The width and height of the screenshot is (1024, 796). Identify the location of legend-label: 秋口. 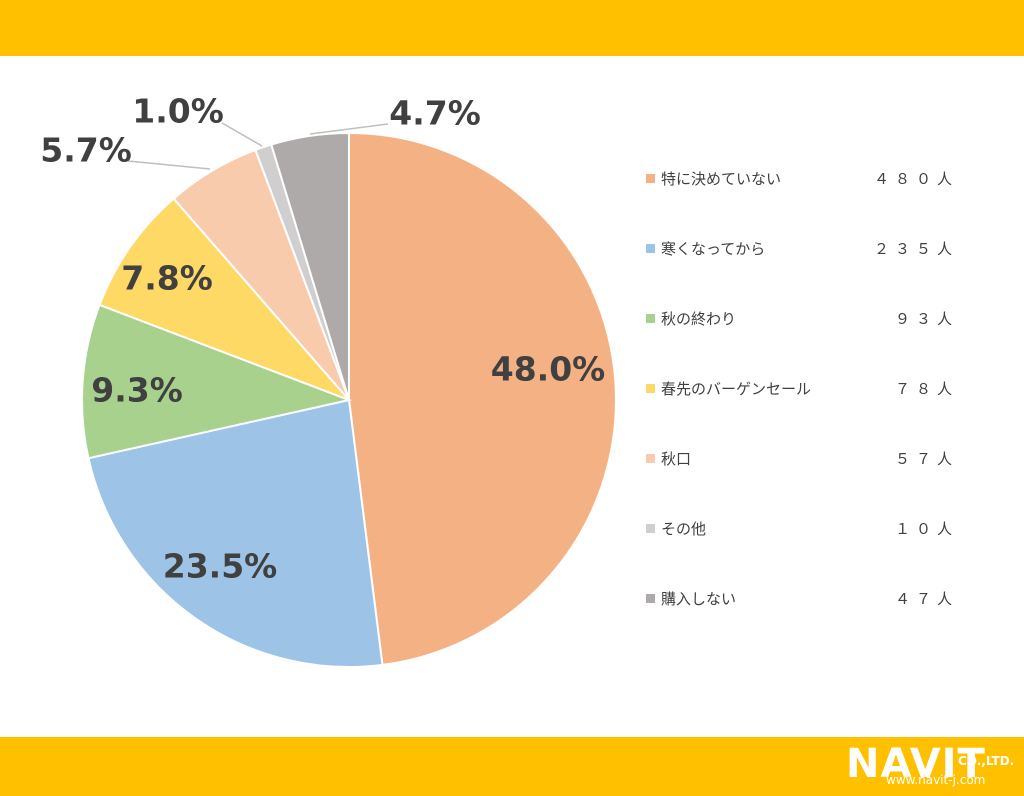
(676, 458).